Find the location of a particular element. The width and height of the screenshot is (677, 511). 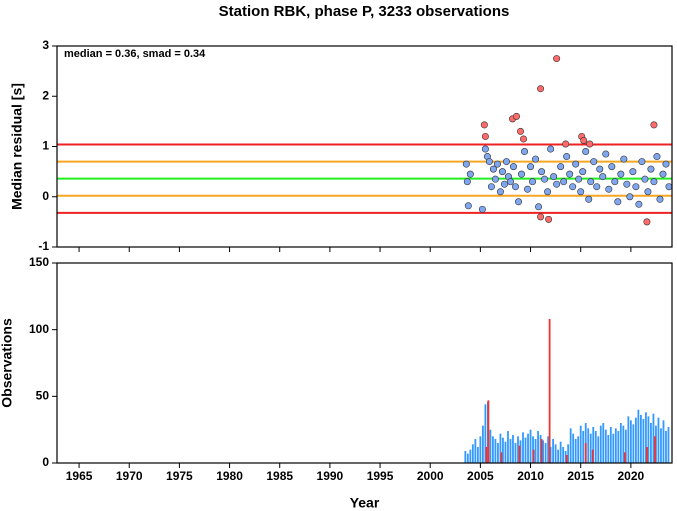

y-axis-label: Median residual [s] is located at coordinates (17, 146).